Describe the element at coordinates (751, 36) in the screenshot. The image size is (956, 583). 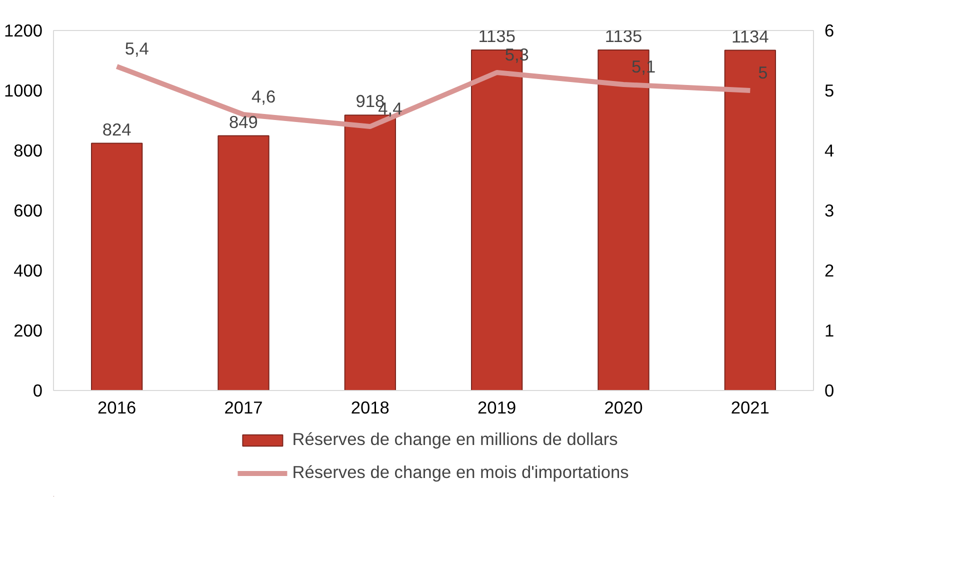
I see `data-label: 1134` at that location.